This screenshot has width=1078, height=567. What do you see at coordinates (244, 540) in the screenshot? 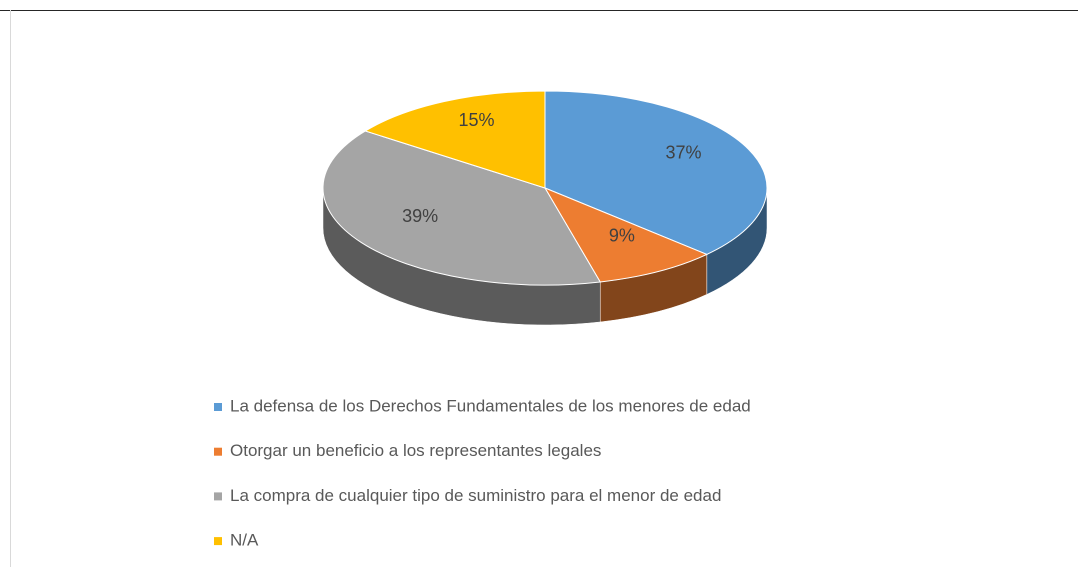
I see `legend-label: N/A` at bounding box center [244, 540].